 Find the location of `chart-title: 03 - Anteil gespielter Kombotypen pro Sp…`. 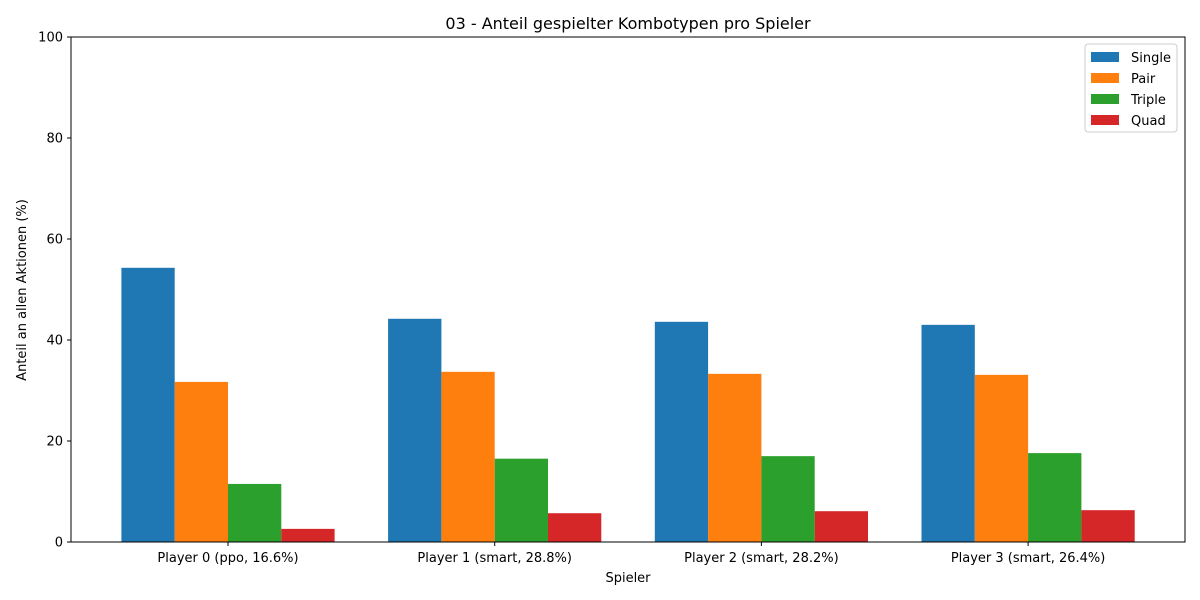

chart-title: 03 - Anteil gespielter Kombotypen pro Sp… is located at coordinates (628, 23).